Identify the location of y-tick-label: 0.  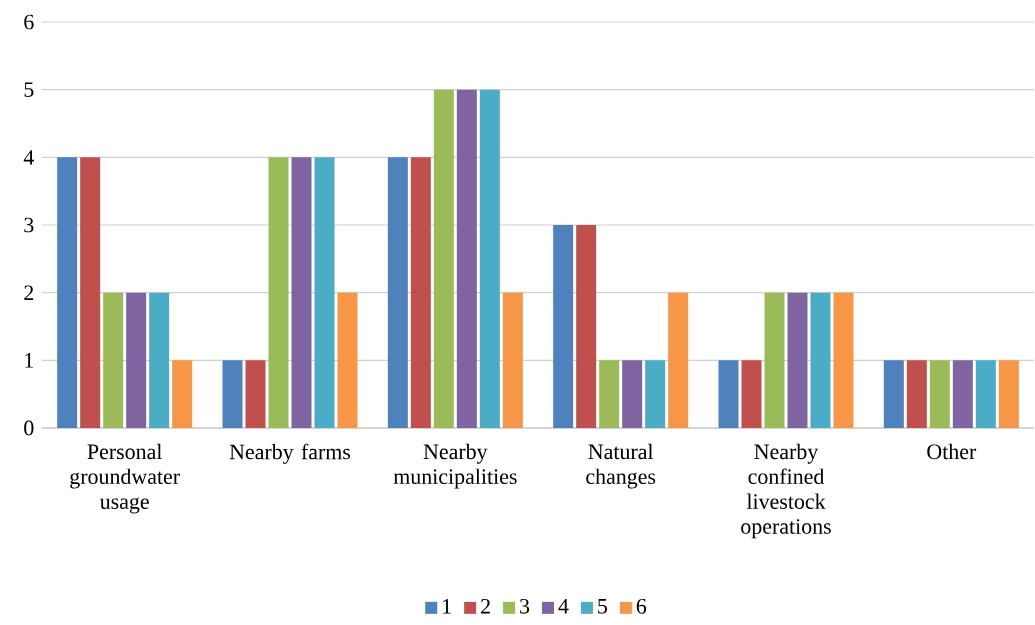
(29, 428).